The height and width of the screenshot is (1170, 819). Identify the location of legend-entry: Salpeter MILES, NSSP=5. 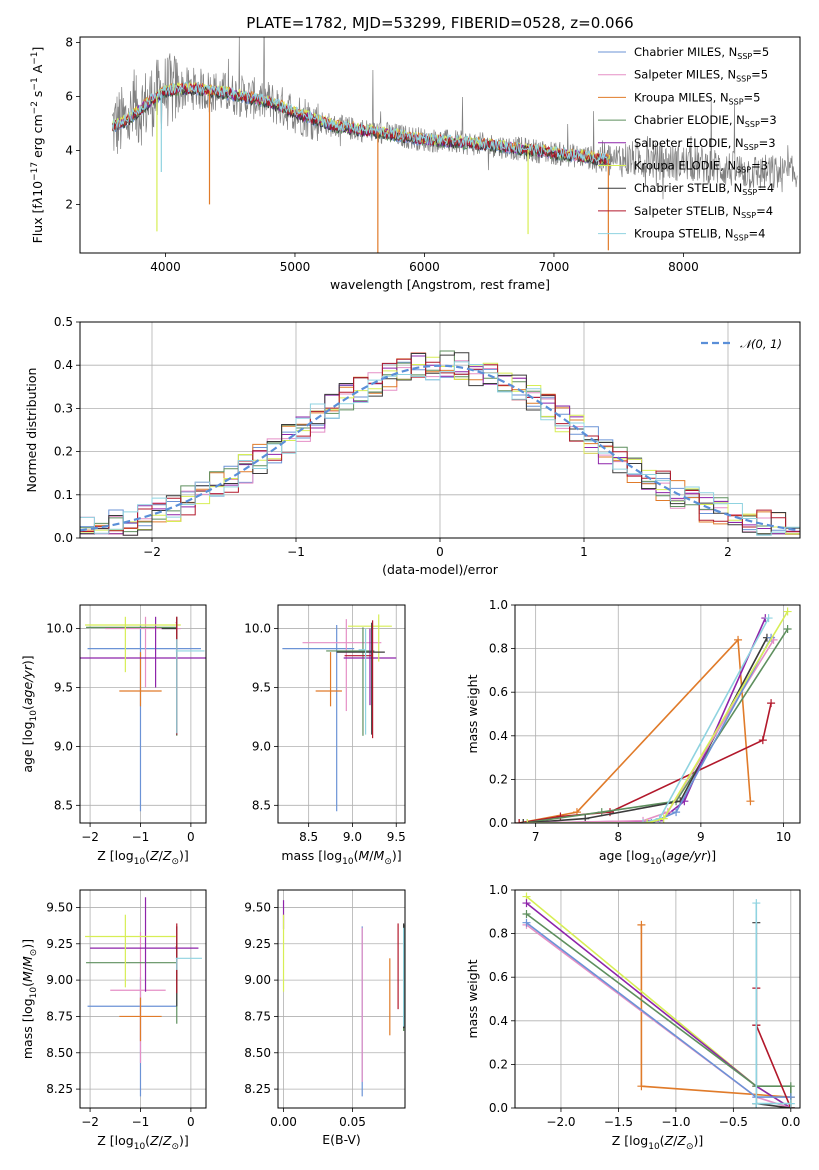
(701, 76).